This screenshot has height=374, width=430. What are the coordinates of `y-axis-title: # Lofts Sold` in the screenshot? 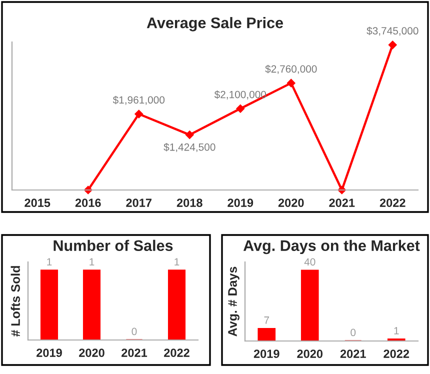 It's located at (15, 301).